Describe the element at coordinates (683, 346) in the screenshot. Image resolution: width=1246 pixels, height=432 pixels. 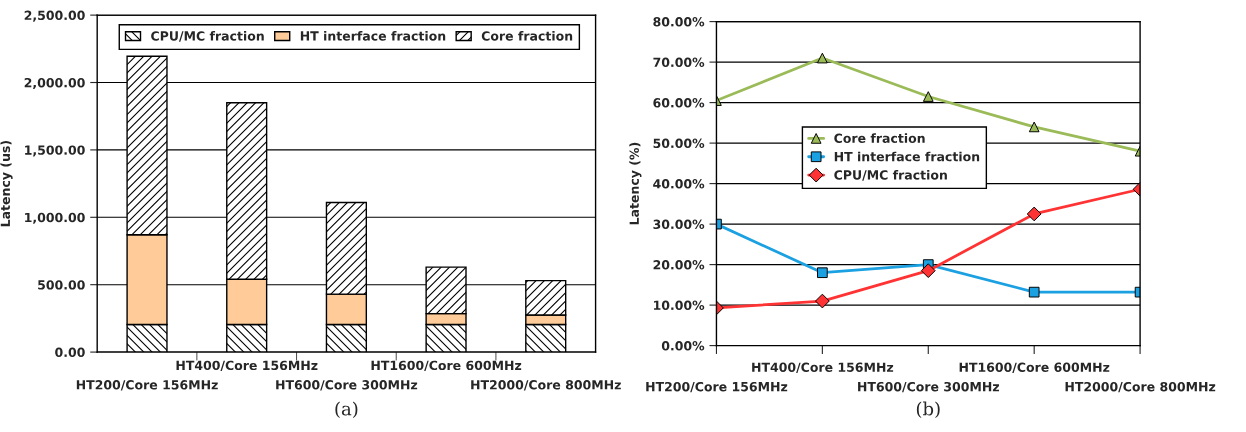
I see `y-tick-label: 0.00%` at that location.